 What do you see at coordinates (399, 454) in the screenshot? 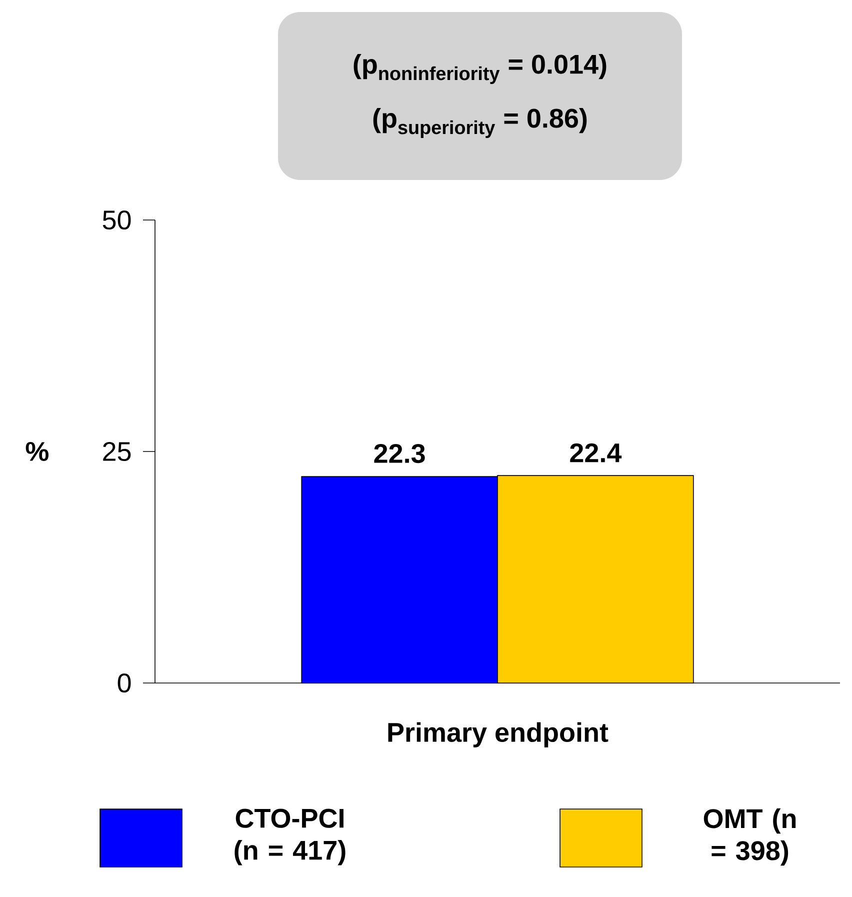
I see `data-label: 22.3` at bounding box center [399, 454].